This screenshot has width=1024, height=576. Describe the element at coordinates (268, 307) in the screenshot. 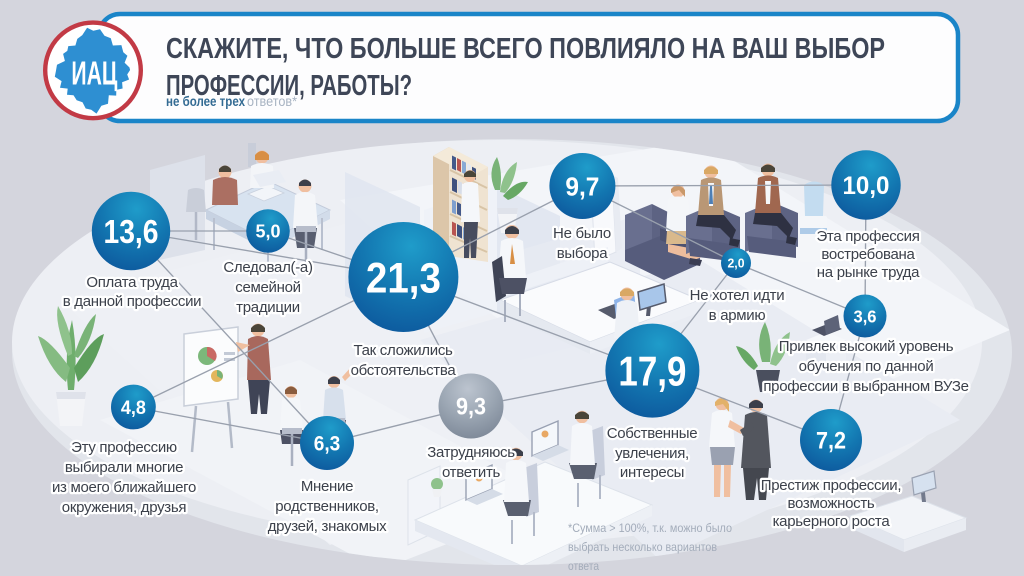

I see `svg-text: традиции` at that location.